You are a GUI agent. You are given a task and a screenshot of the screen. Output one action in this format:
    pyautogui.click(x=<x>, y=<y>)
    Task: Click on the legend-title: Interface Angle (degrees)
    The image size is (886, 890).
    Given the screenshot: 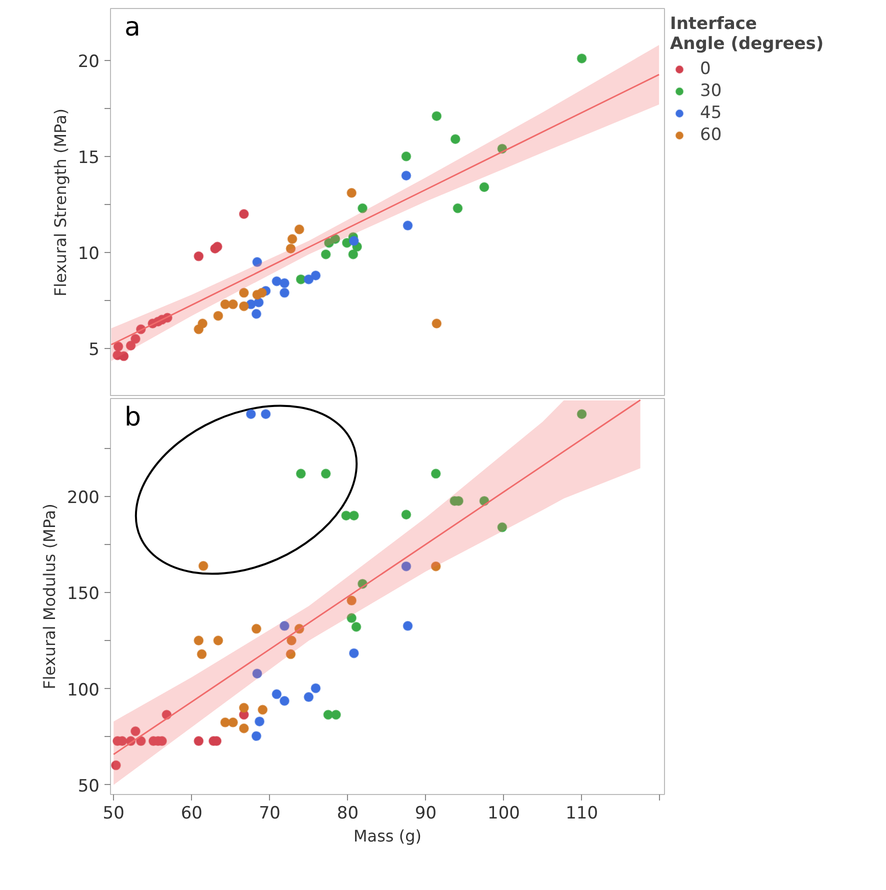 What is the action you would take?
    pyautogui.click(x=747, y=34)
    